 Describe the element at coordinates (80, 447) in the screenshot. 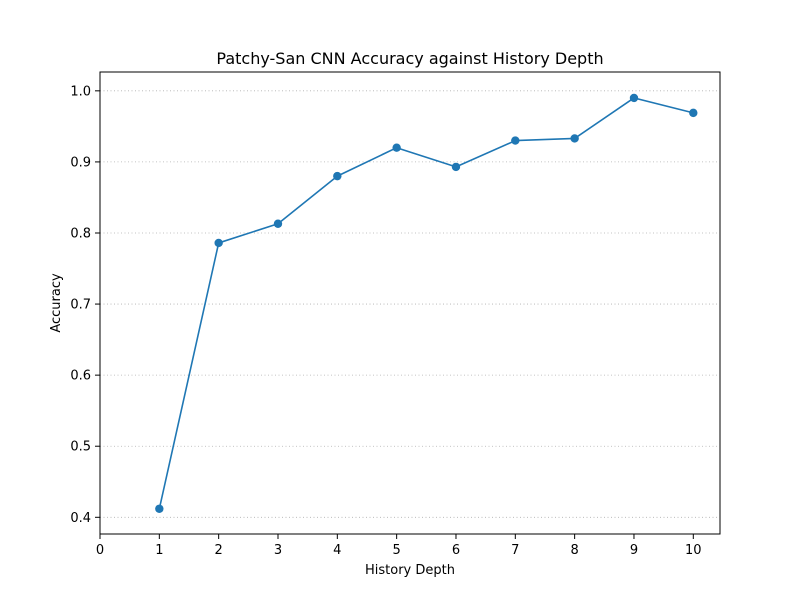

I see `y-tick-label: 0.5` at that location.